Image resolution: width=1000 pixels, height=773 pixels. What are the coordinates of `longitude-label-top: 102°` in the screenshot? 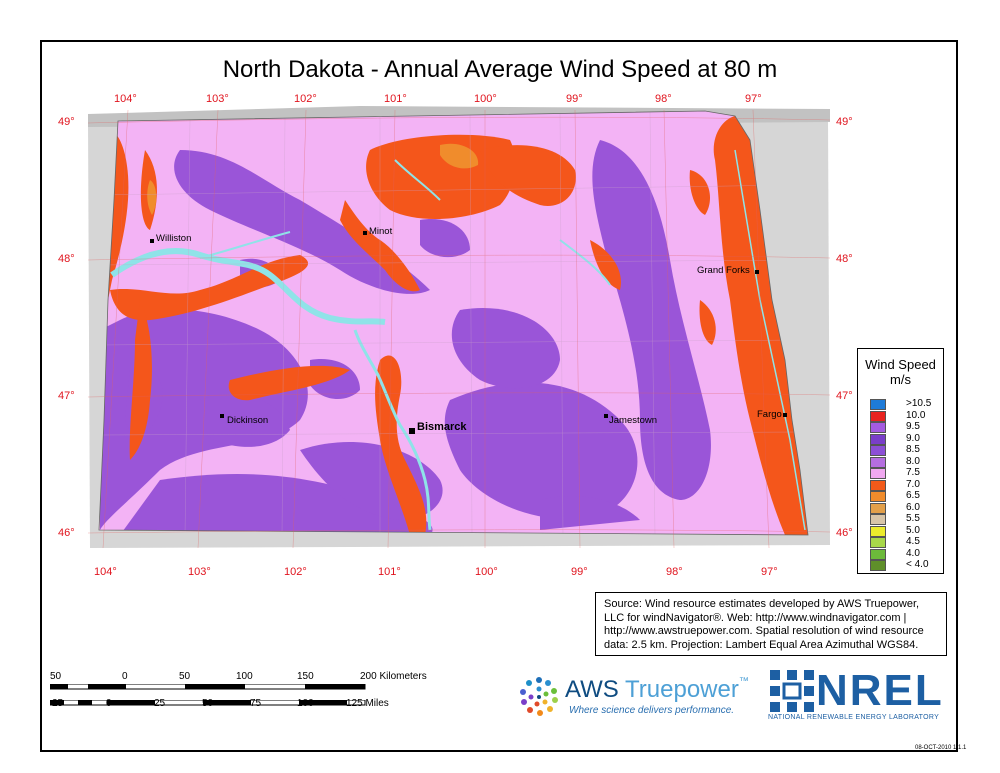 It's located at (305, 99).